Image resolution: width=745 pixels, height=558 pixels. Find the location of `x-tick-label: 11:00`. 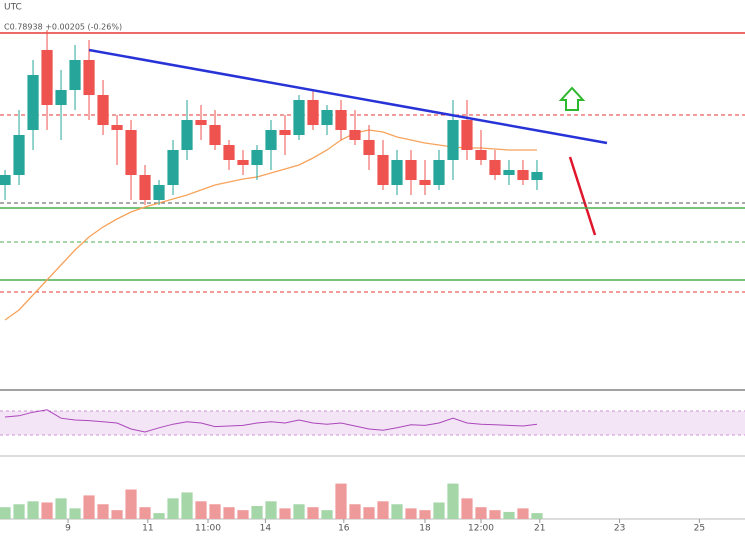

x-tick-label: 11:00 is located at coordinates (208, 529).